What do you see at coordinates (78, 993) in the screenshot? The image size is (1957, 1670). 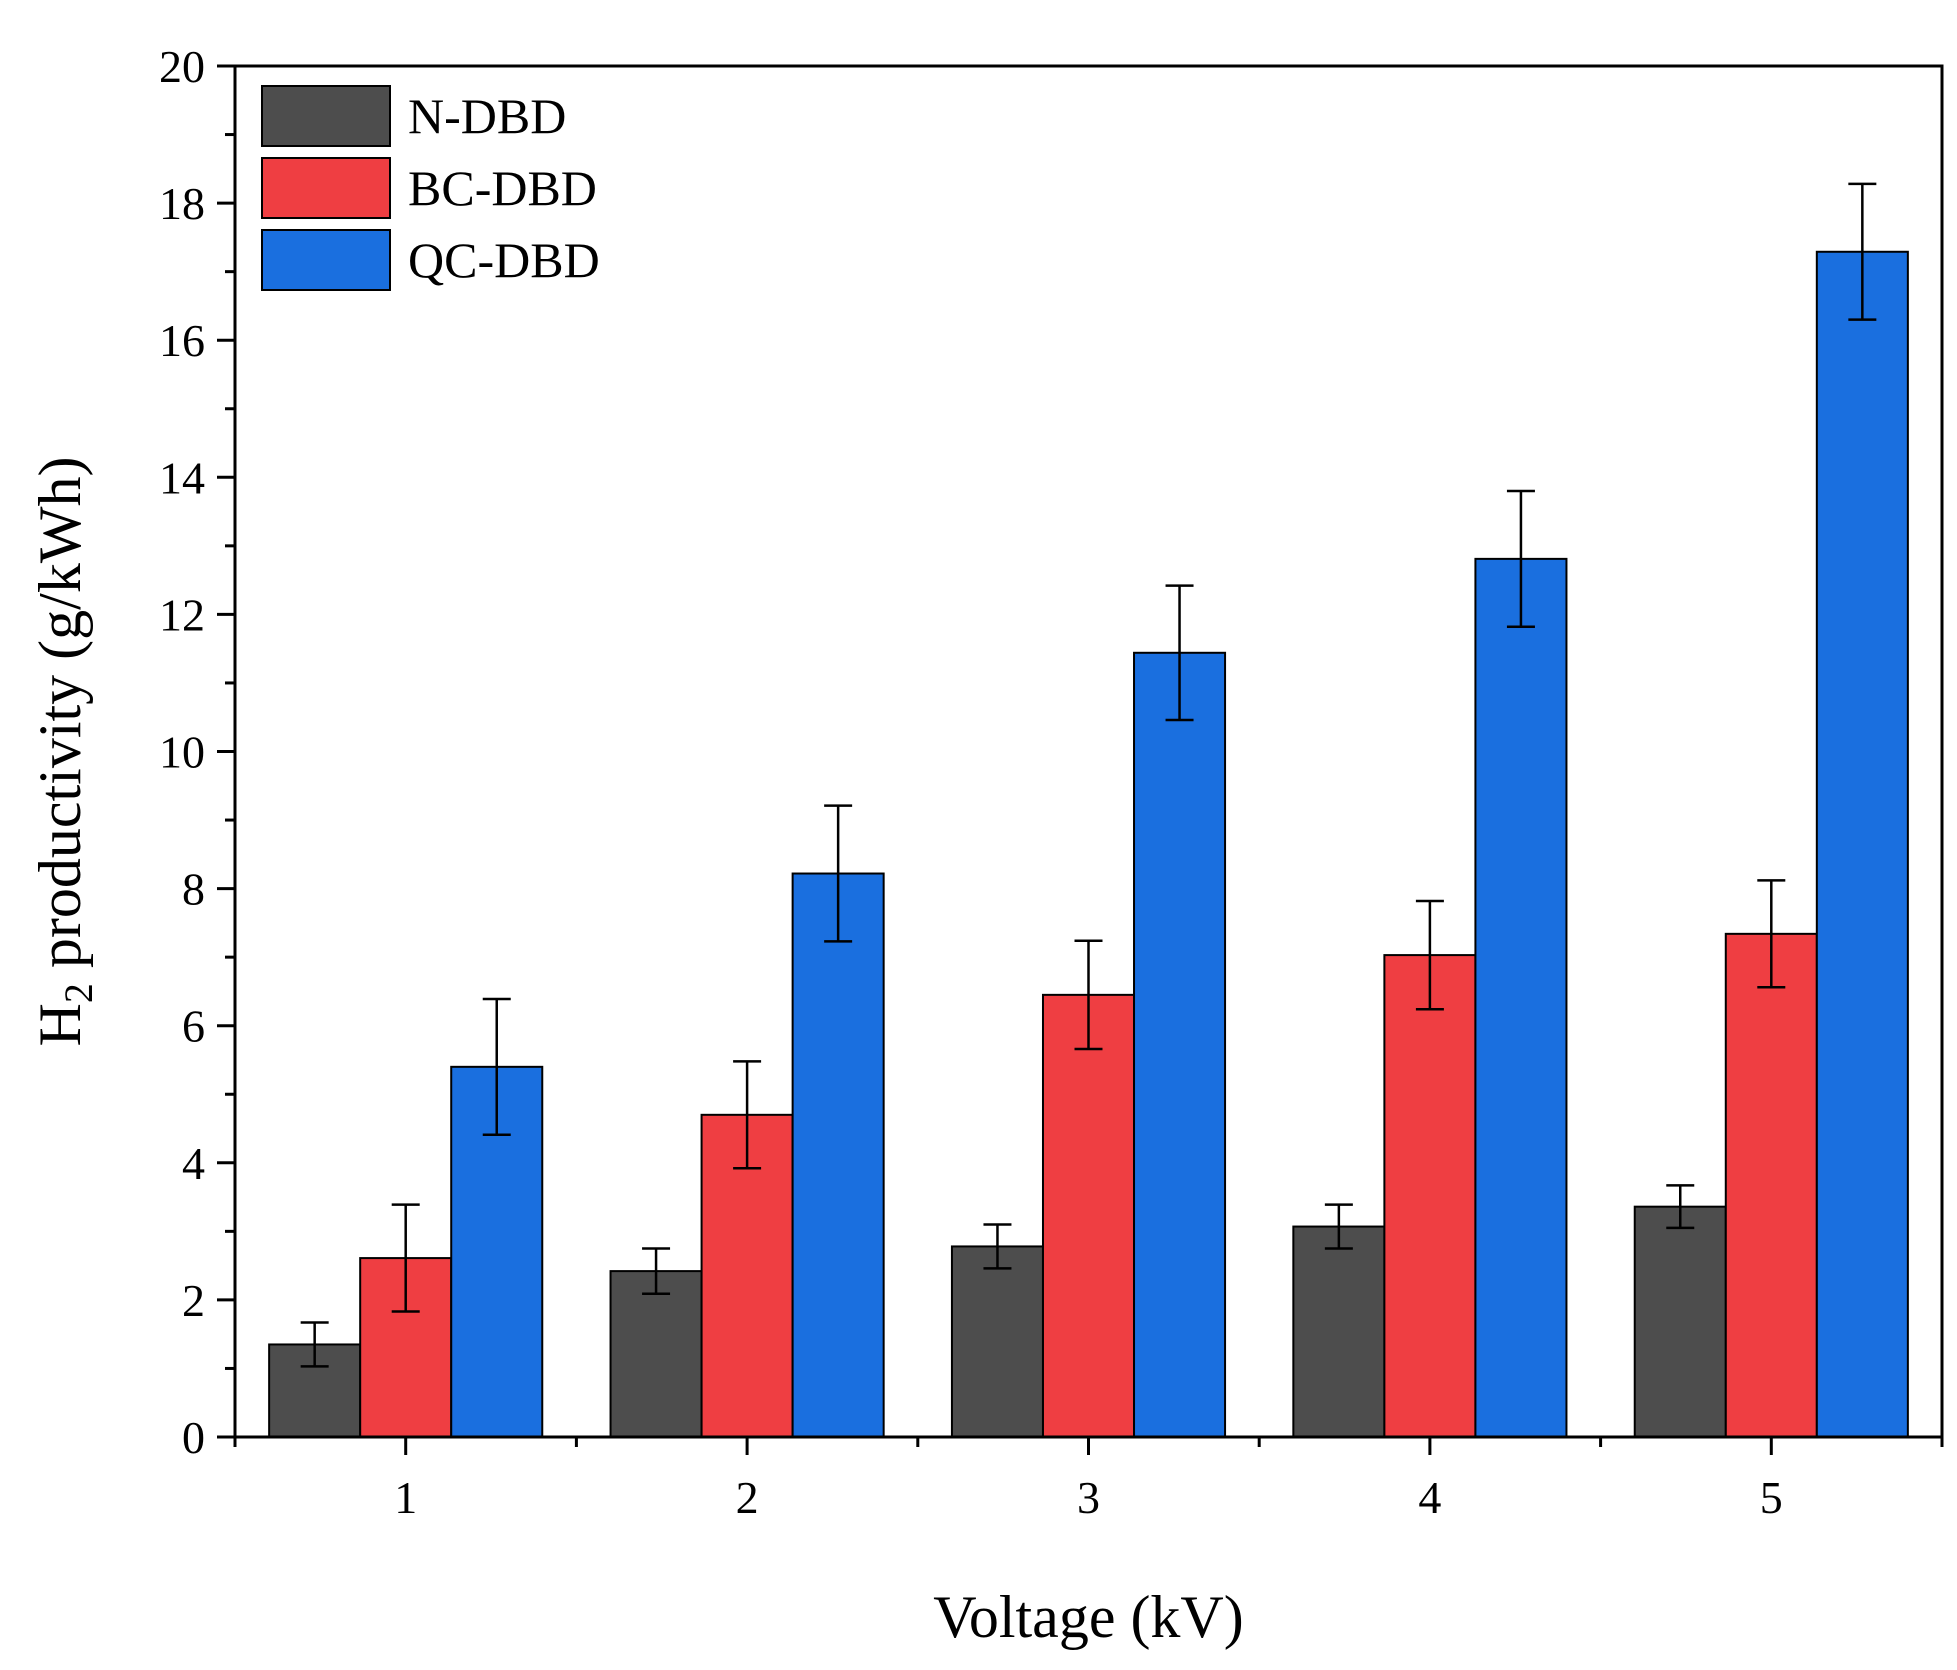 I see `y-axis-title-subscript: 2` at bounding box center [78, 993].